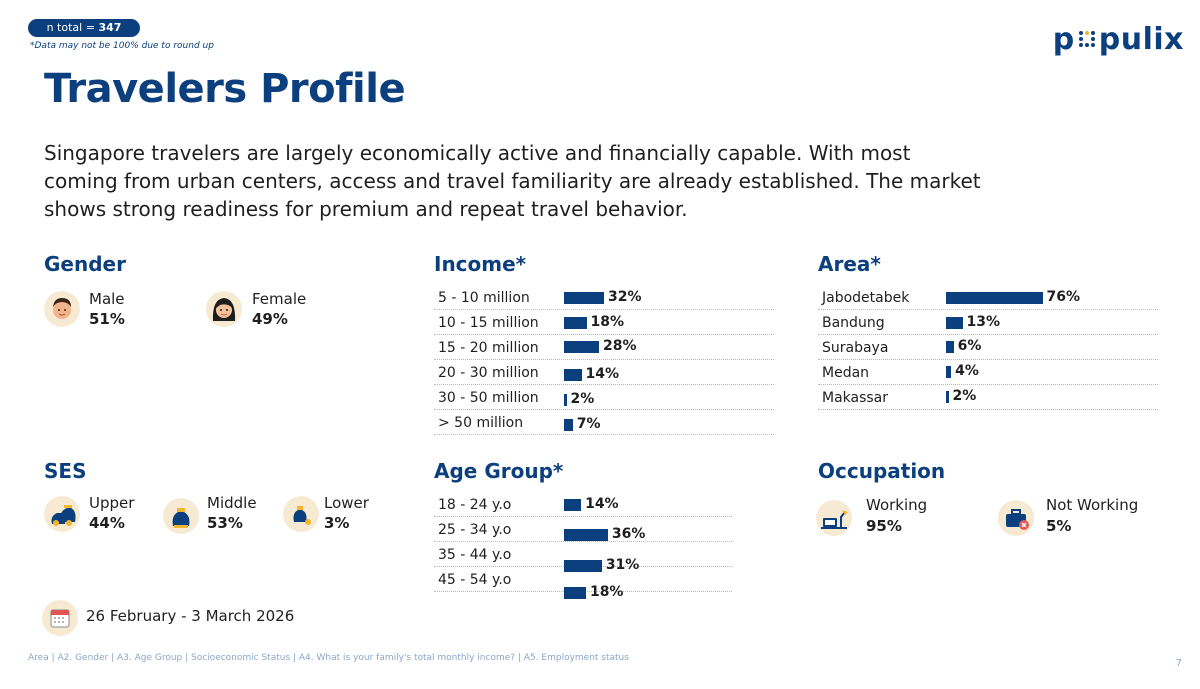  What do you see at coordinates (1063, 297) in the screenshot?
I see `bar-value-label: 76%` at bounding box center [1063, 297].